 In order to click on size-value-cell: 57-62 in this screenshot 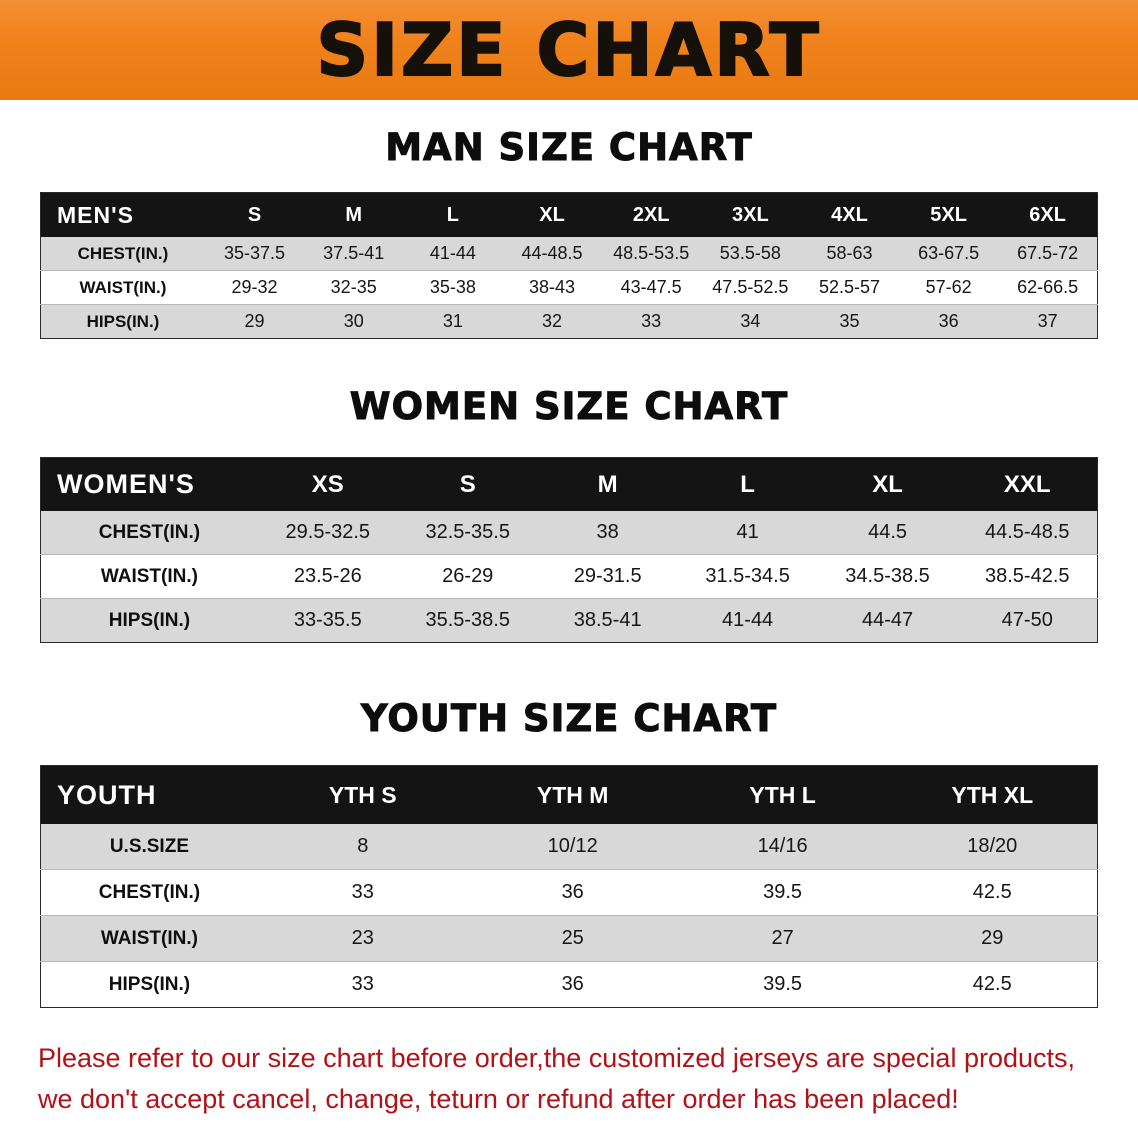, I will do `click(949, 287)`.